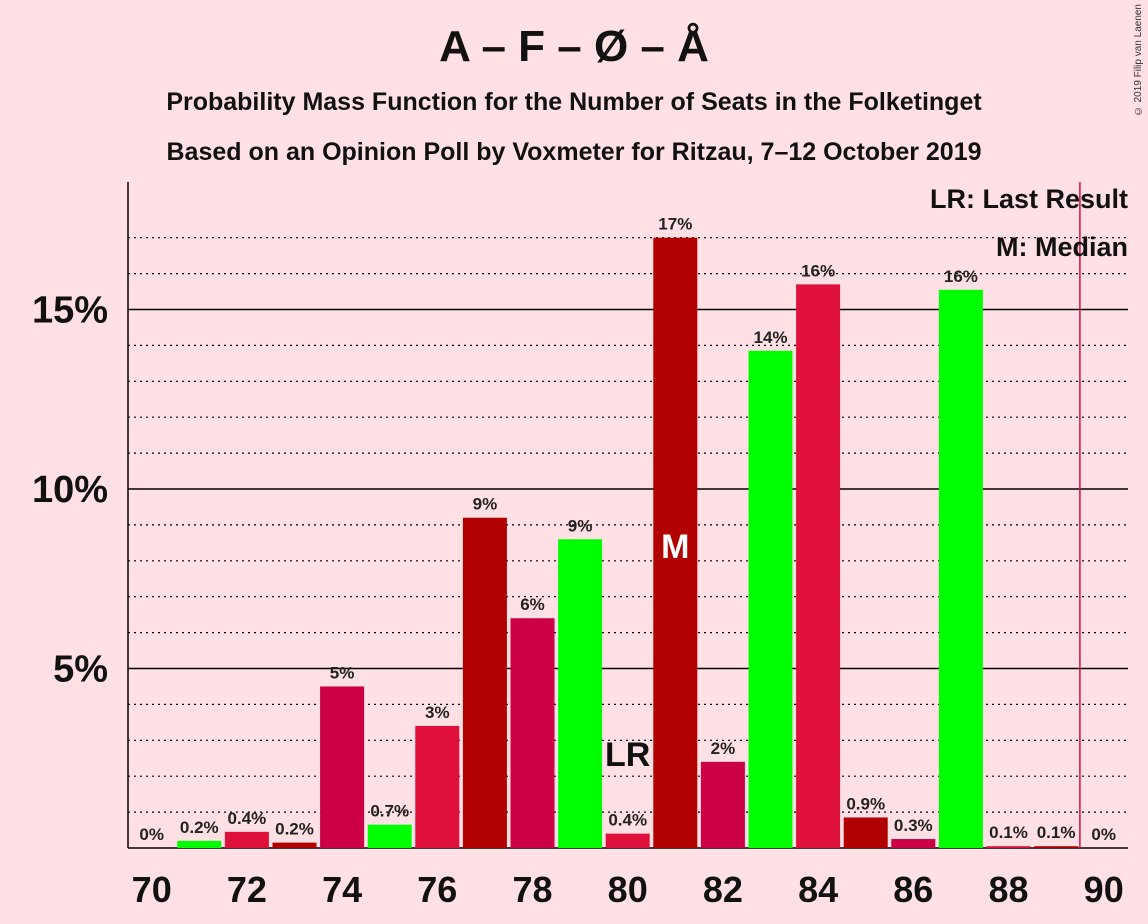 The height and width of the screenshot is (924, 1148). What do you see at coordinates (437, 889) in the screenshot?
I see `x-tick-label: 76` at bounding box center [437, 889].